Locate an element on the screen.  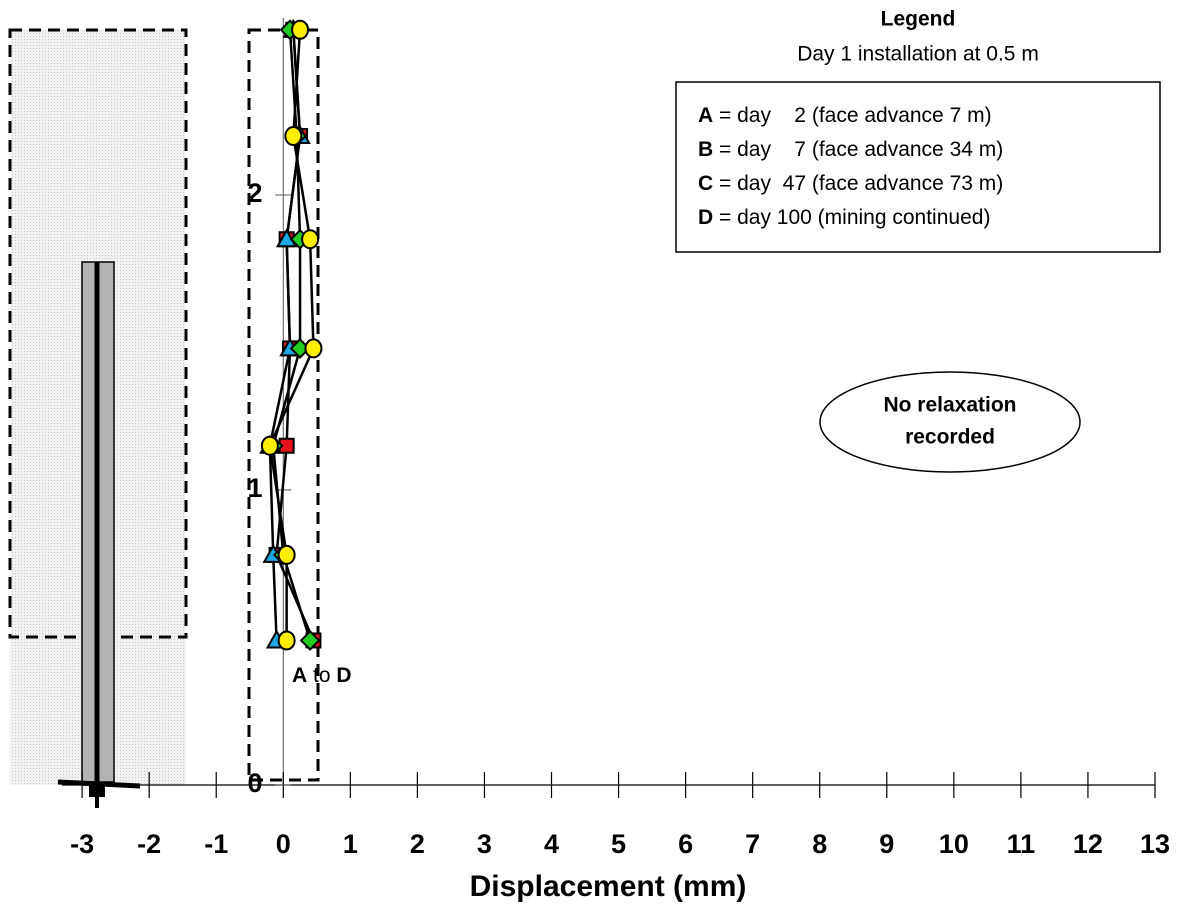
range-label: A to D is located at coordinates (322, 675).